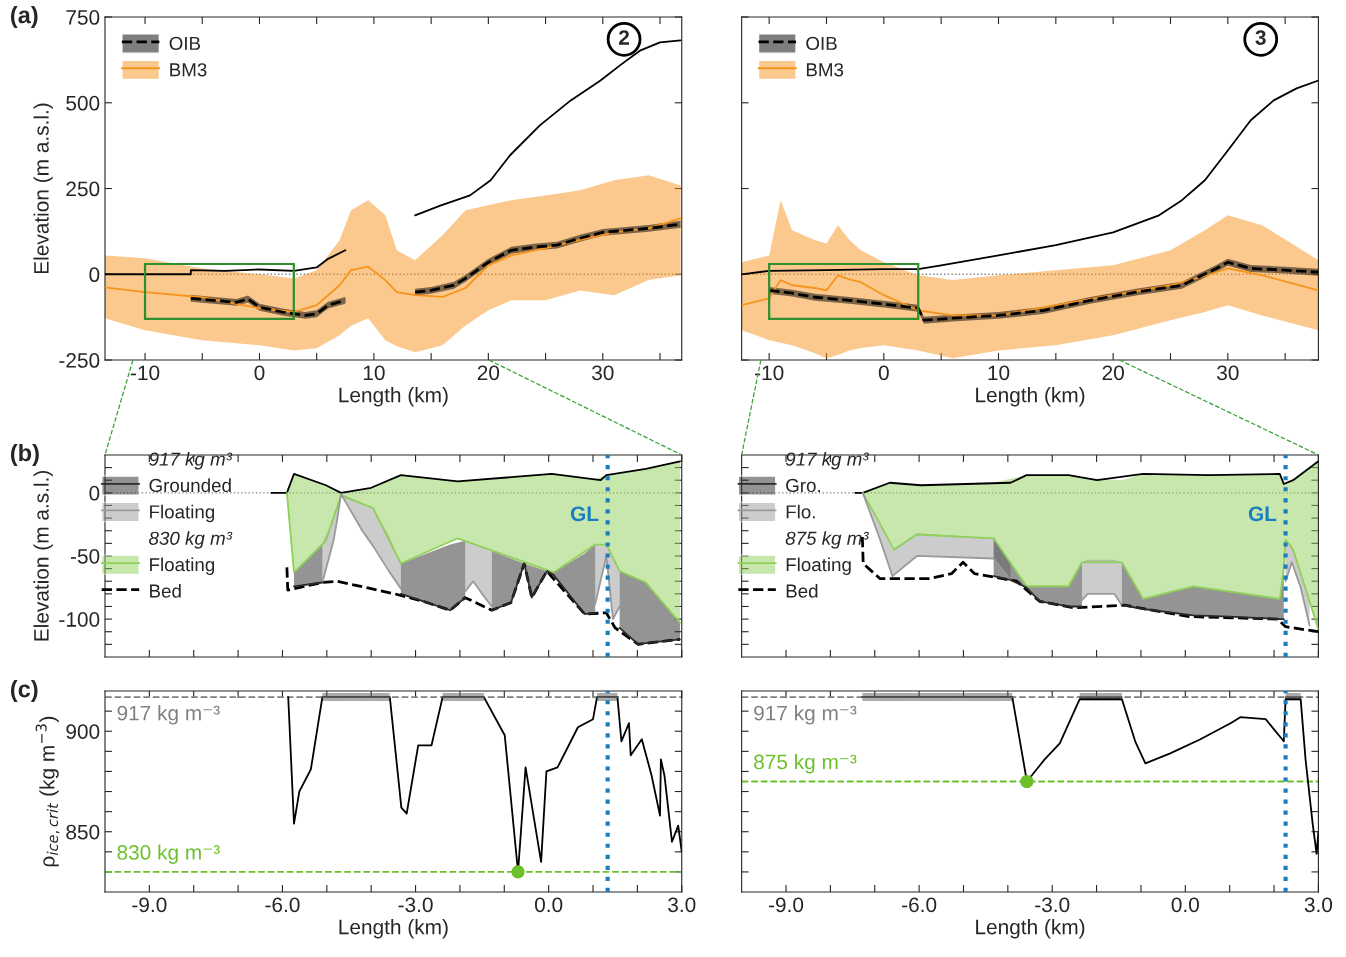  What do you see at coordinates (1260, 37) in the screenshot?
I see `chart-subtitle: 3` at bounding box center [1260, 37].